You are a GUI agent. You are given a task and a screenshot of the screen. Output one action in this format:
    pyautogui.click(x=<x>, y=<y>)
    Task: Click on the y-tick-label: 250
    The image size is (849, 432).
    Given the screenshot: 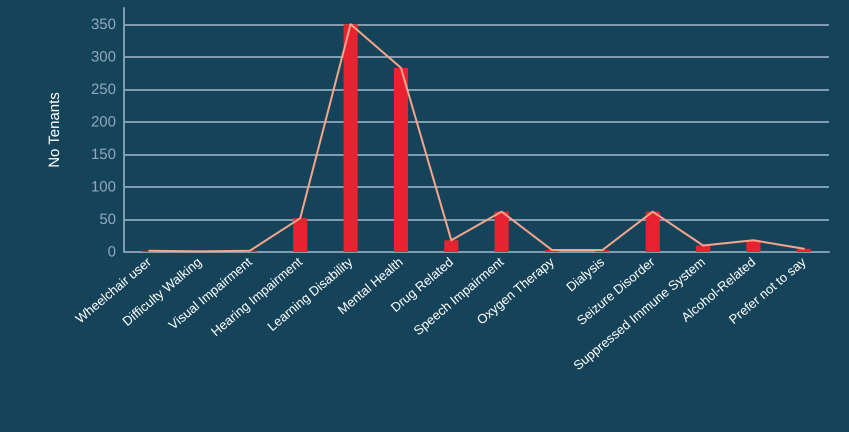 What is the action you would take?
    pyautogui.click(x=103, y=89)
    